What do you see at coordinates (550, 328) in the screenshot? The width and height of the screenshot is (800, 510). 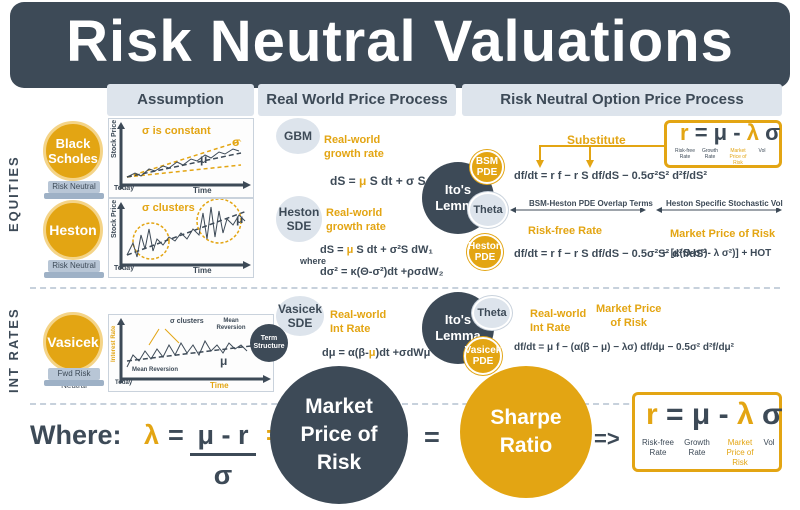 I see `rn-real-world-line2: Int Rate` at bounding box center [550, 328].